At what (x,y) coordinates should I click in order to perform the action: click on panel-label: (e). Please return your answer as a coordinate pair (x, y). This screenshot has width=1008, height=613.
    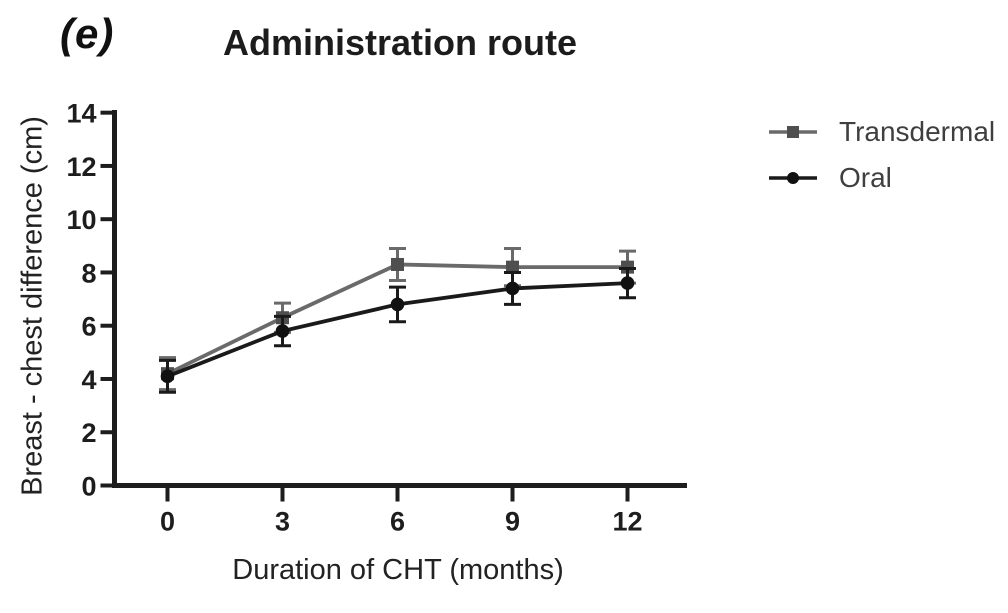
    Looking at the image, I should click on (87, 33).